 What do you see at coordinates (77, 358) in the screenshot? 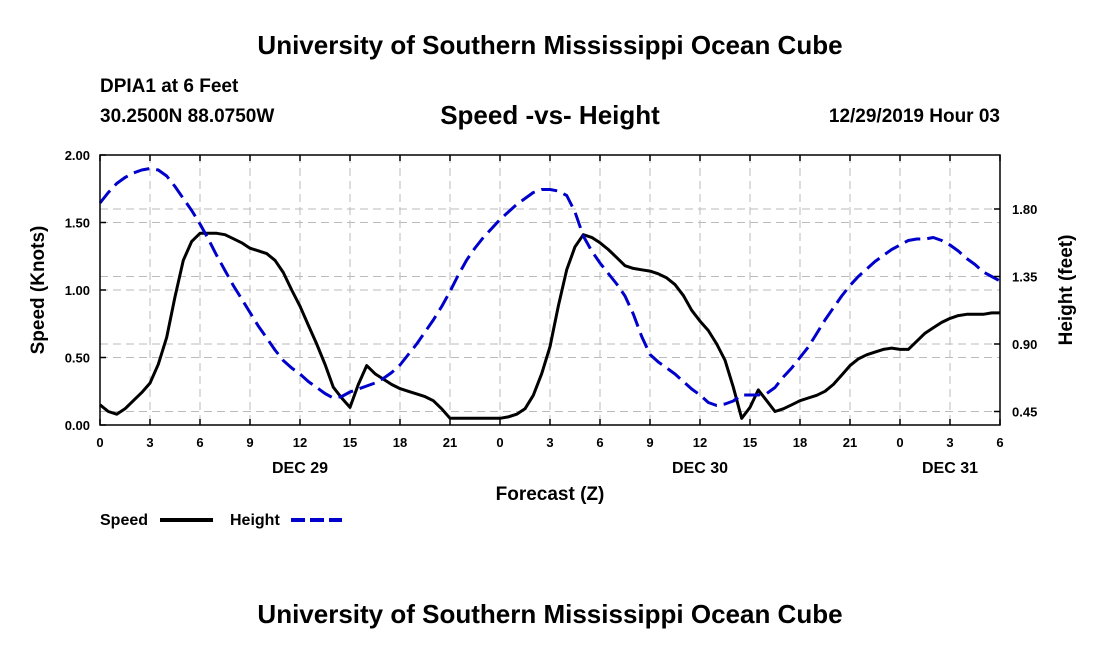
I see `y-tick-label: 0.50` at bounding box center [77, 358].